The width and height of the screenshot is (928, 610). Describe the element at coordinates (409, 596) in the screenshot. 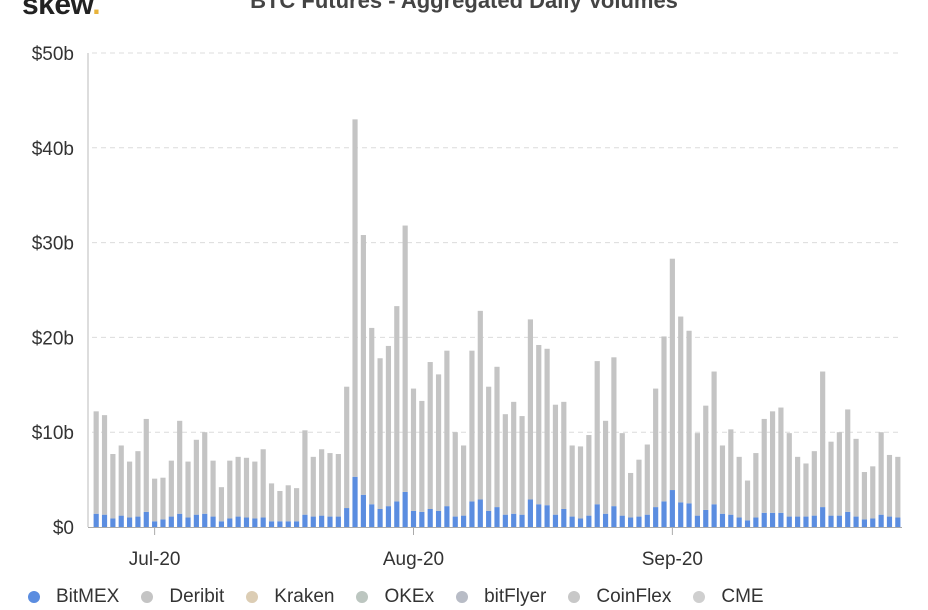

I see `legend-label: OKEx` at that location.